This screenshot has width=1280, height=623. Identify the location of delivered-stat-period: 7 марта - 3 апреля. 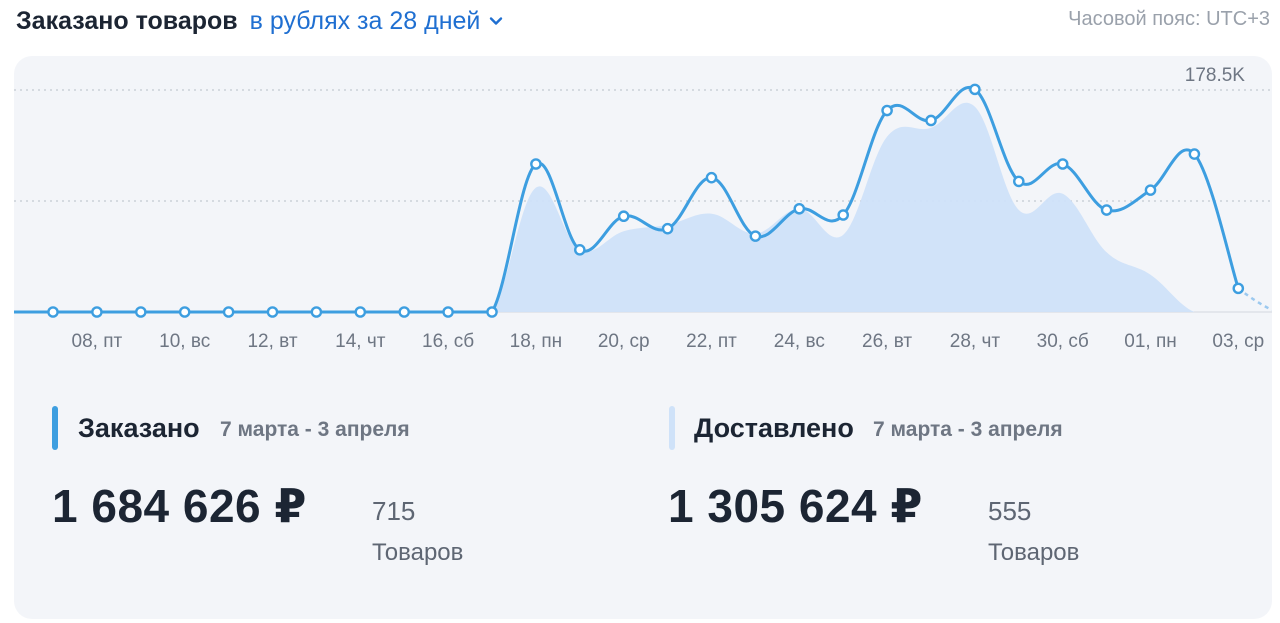
(968, 429).